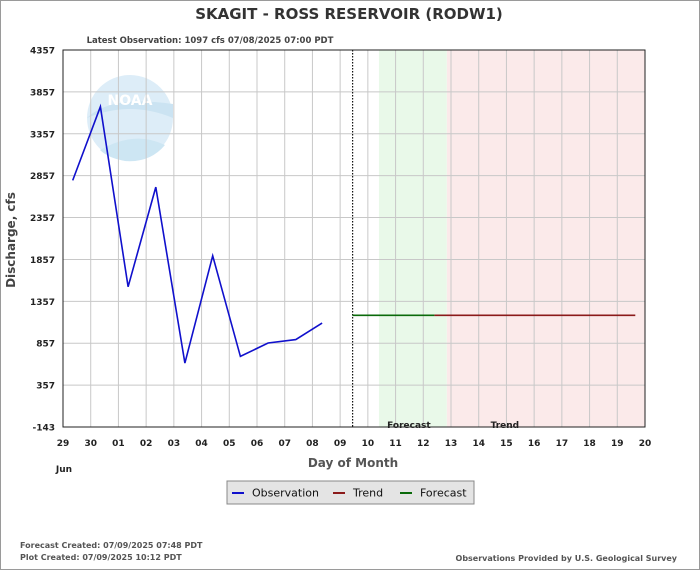  What do you see at coordinates (42, 303) in the screenshot?
I see `y-tick-label: 1357` at bounding box center [42, 303].